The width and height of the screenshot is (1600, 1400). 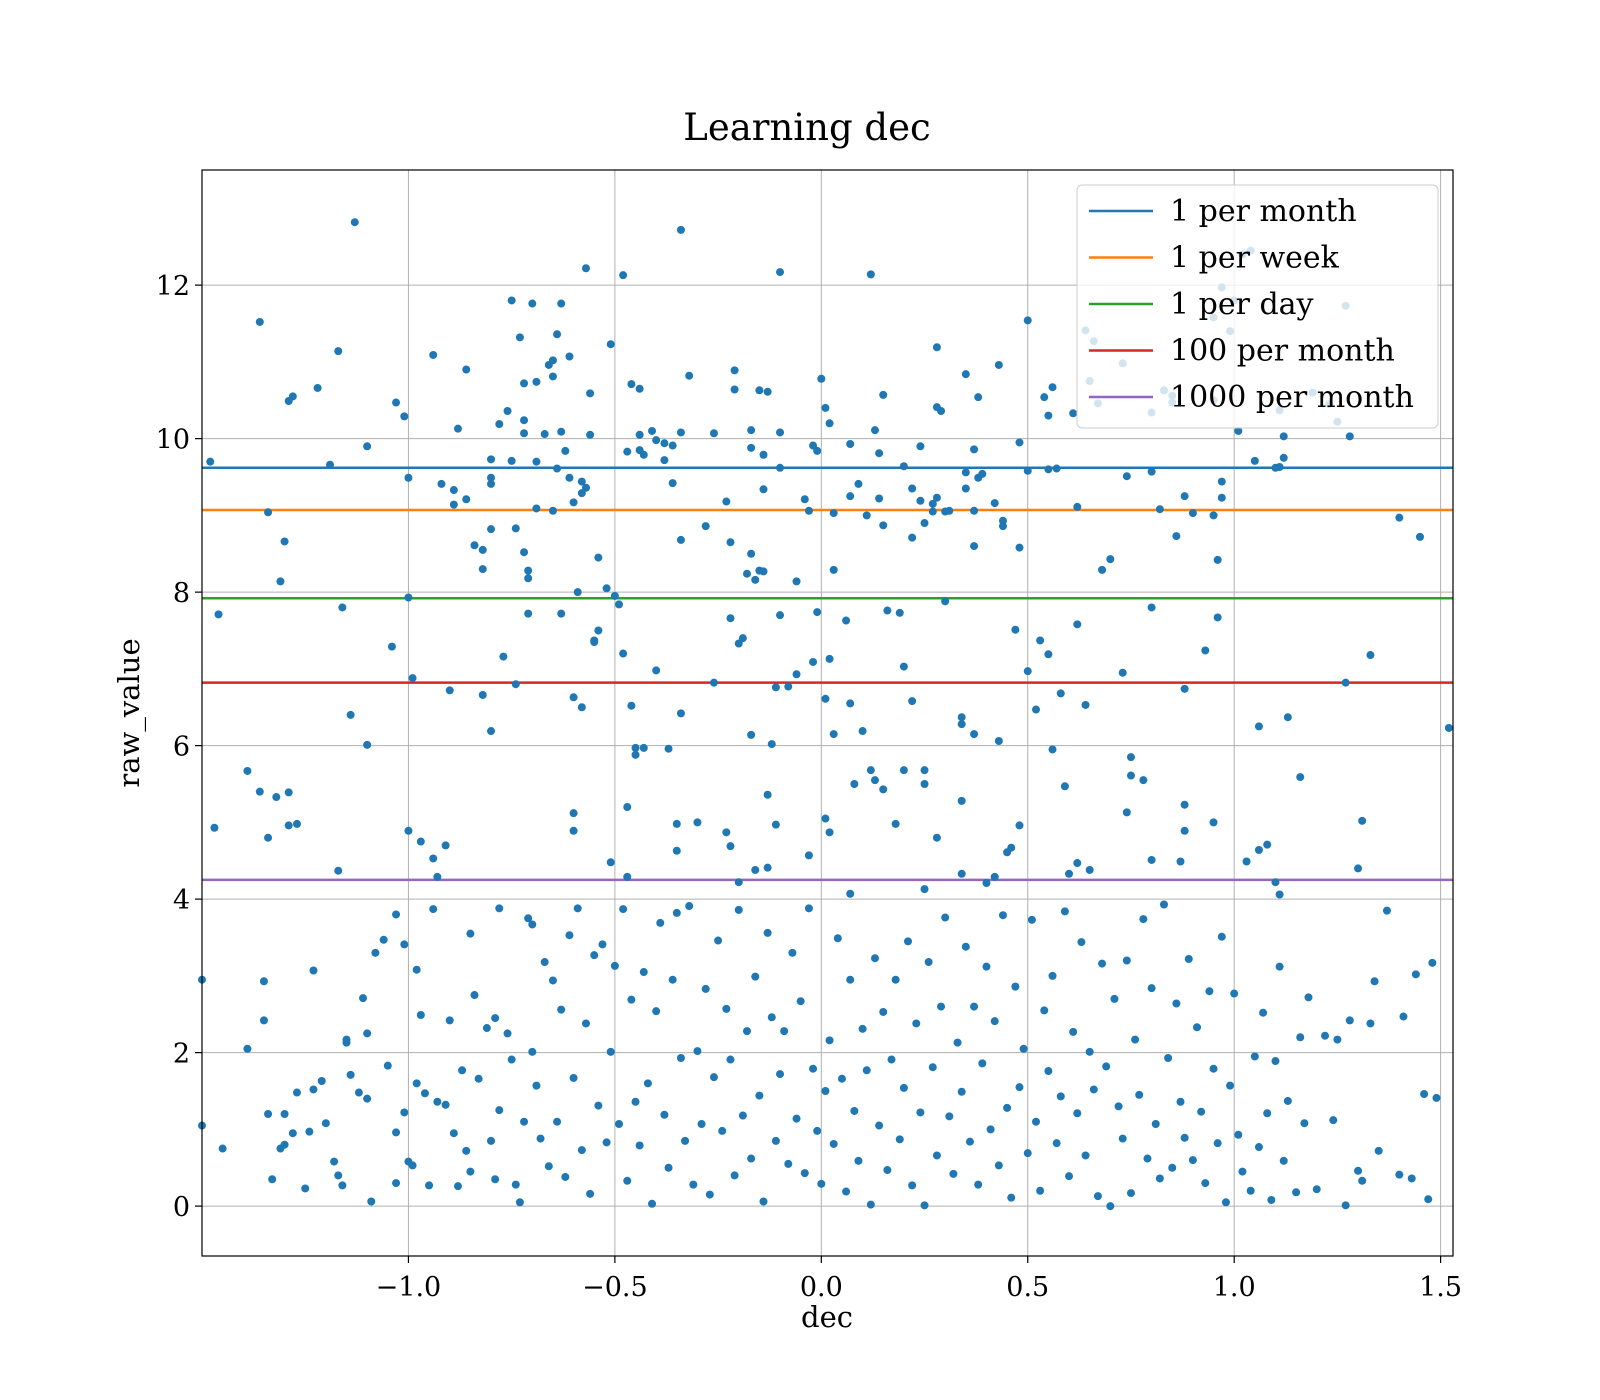 I want to click on legend-entry: 100 per month, so click(x=1282, y=351).